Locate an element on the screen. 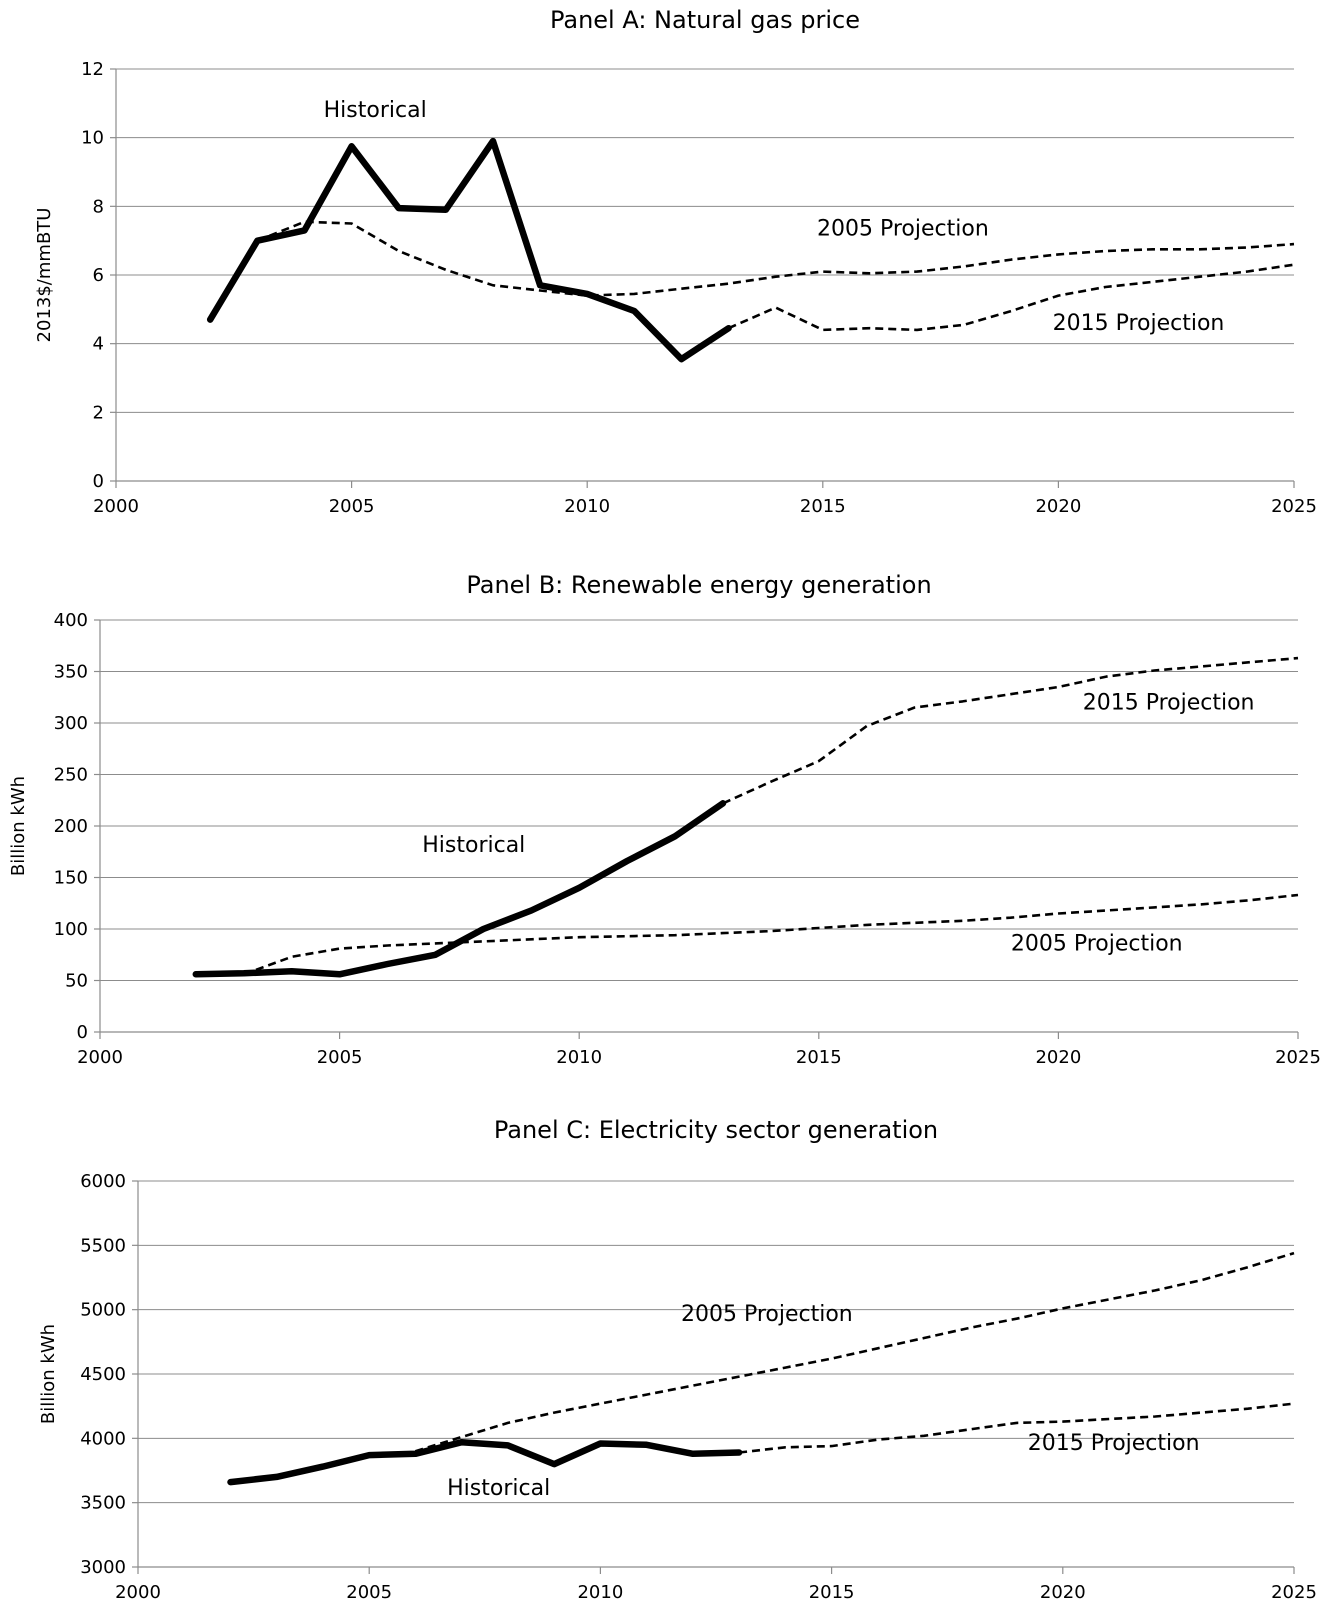 Image resolution: width=1336 pixels, height=1612 pixels. y-tick-label: 5500 is located at coordinates (103, 1245).